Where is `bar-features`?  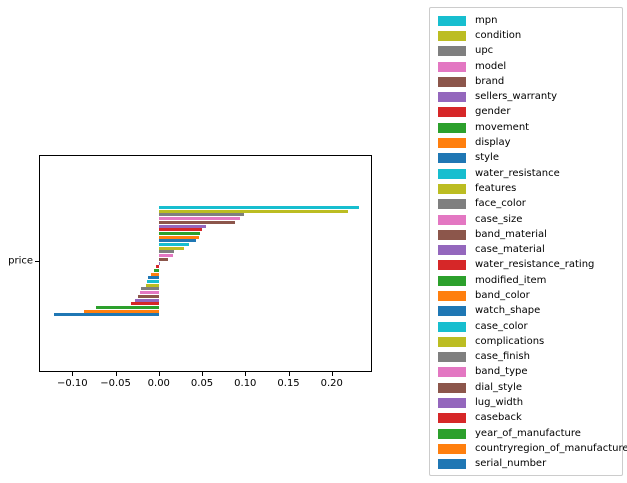
bar-features is located at coordinates (171, 248).